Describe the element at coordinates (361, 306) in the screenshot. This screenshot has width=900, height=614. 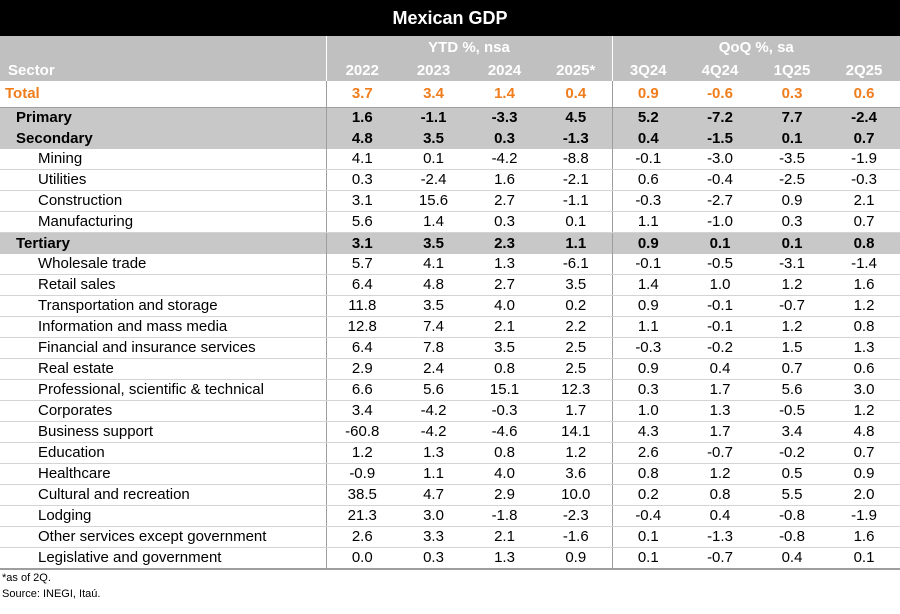
I see `value-cell: 11.8` at that location.